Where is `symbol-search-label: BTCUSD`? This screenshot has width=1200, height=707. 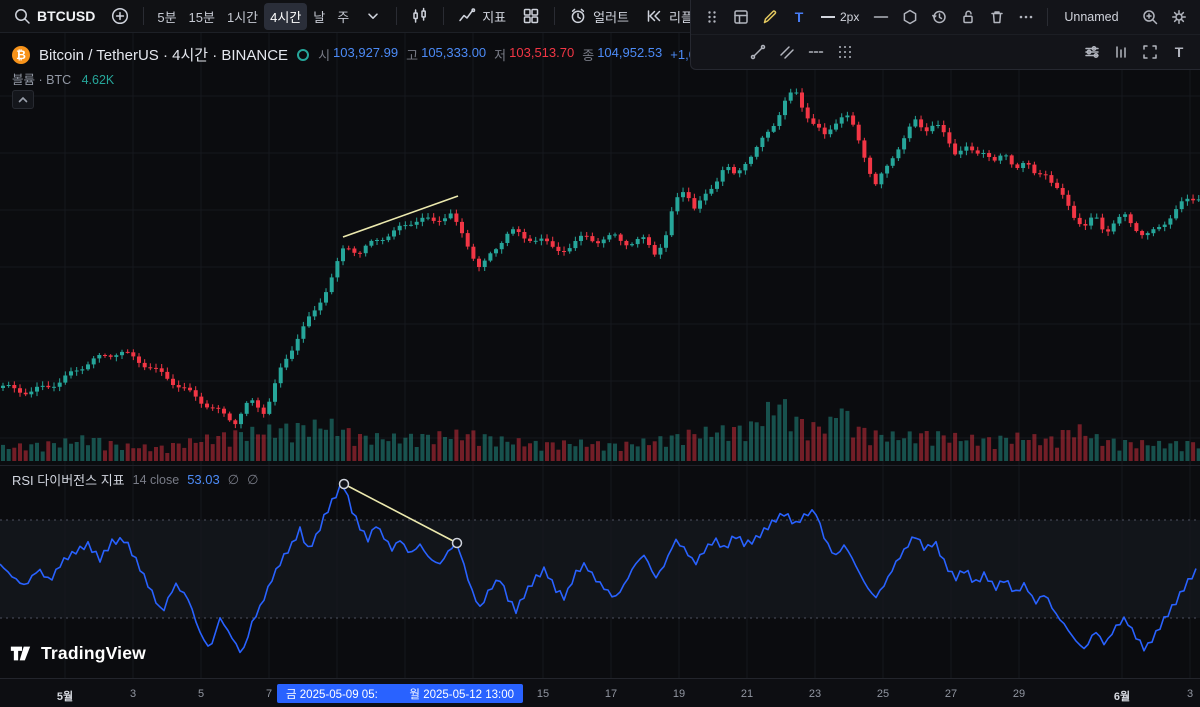 symbol-search-label: BTCUSD is located at coordinates (66, 16).